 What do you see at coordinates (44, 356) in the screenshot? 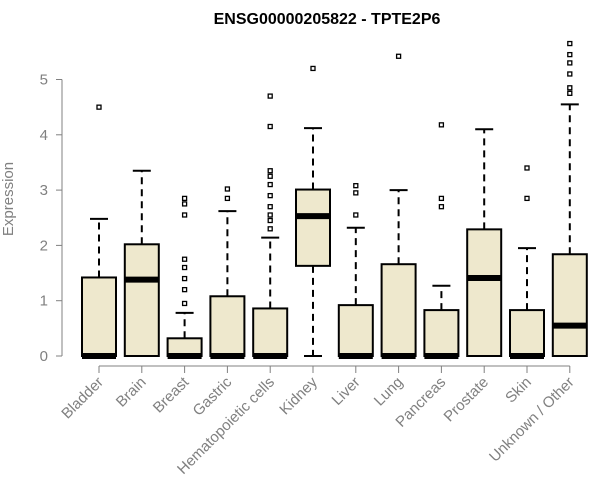
I see `y-tick-label: 0` at bounding box center [44, 356].